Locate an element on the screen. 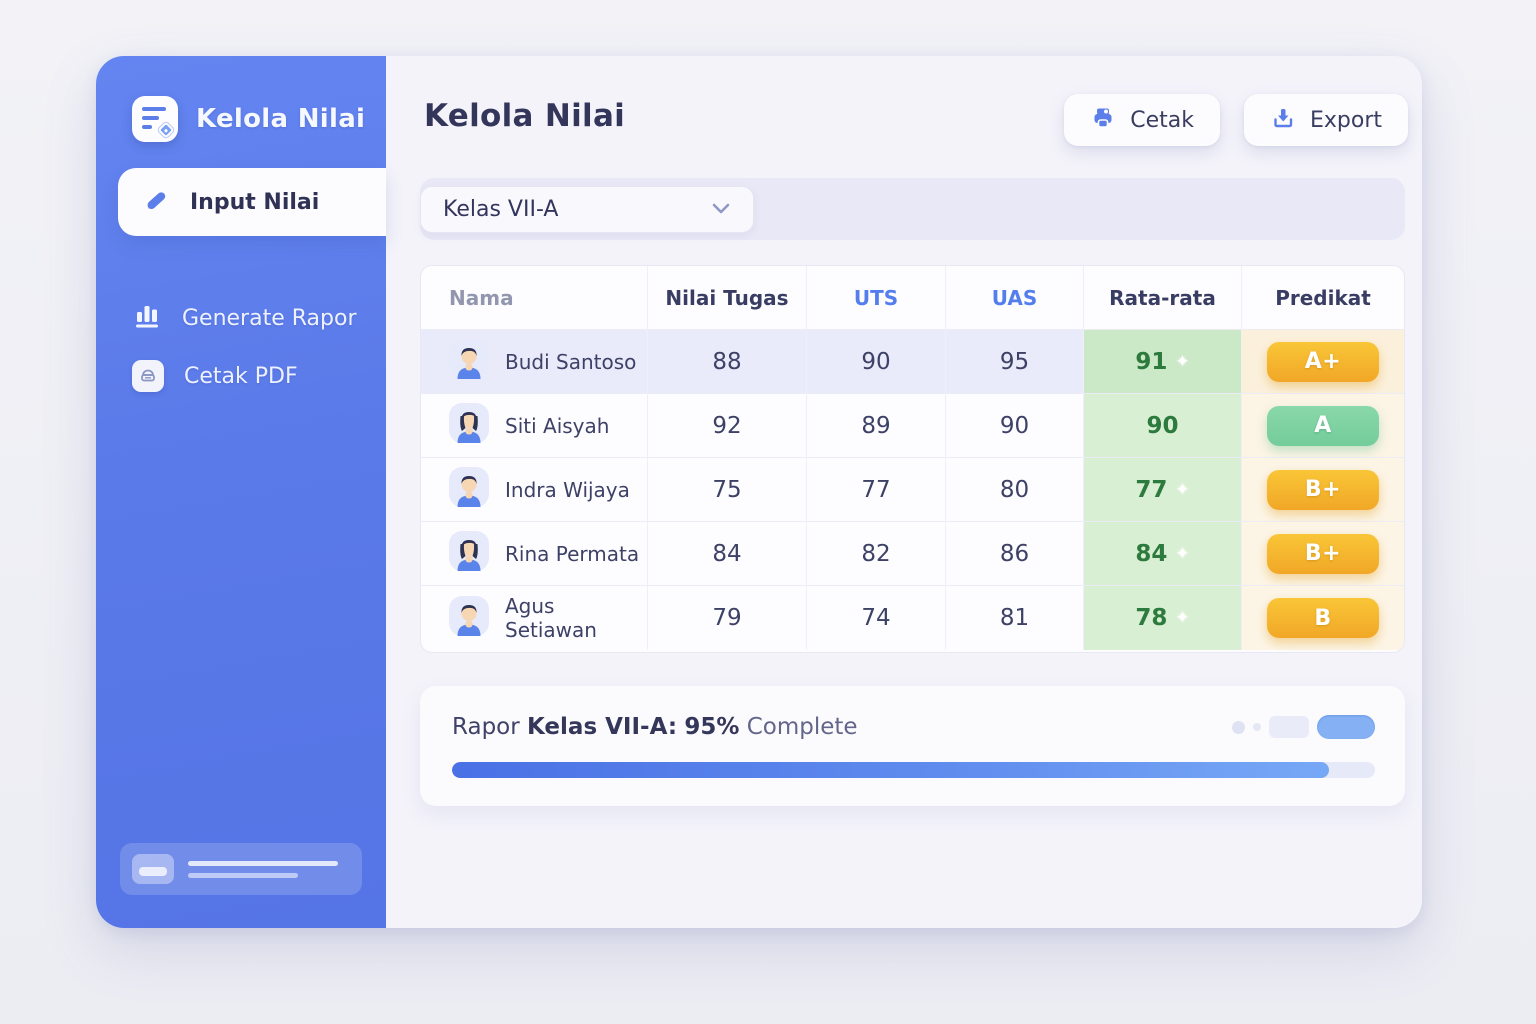 Image resolution: width=1536 pixels, height=1024 pixels. button-label: Export is located at coordinates (1345, 120).